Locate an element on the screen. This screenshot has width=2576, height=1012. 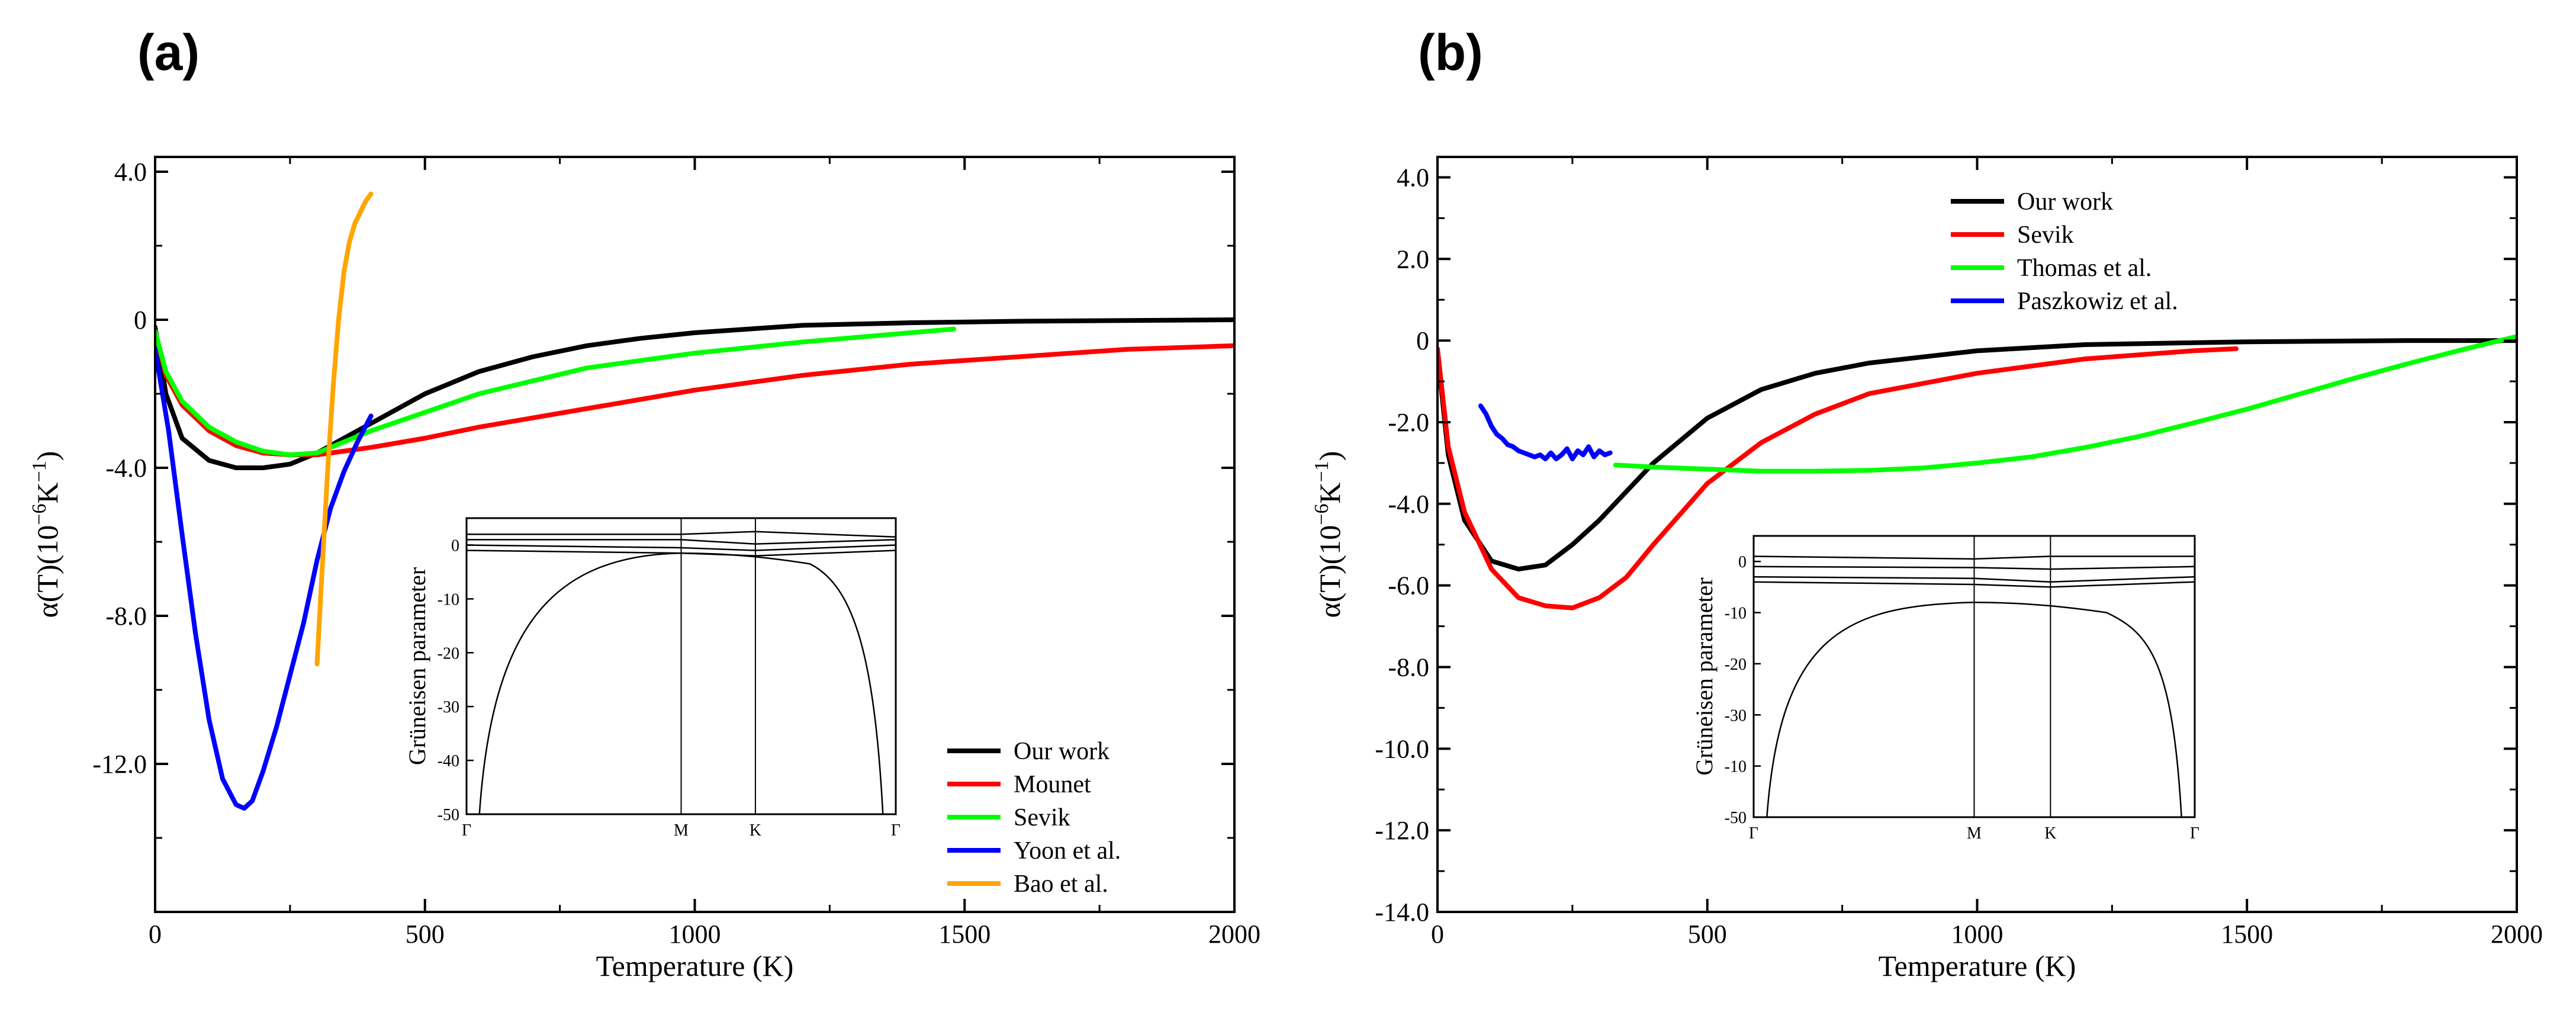
series-line-our-work is located at coordinates (694, 393).